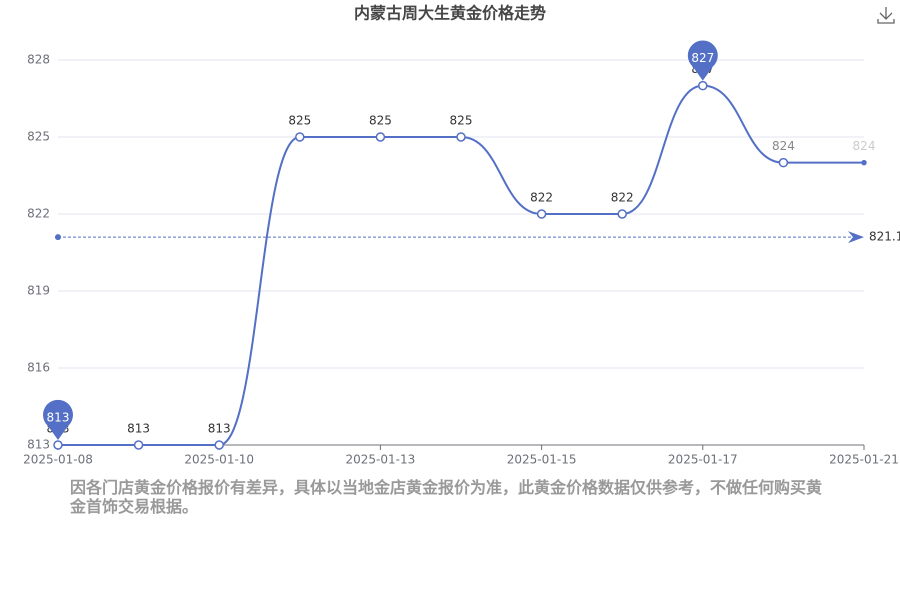 The height and width of the screenshot is (600, 900). What do you see at coordinates (38, 214) in the screenshot?
I see `y-tick-label: 822` at bounding box center [38, 214].